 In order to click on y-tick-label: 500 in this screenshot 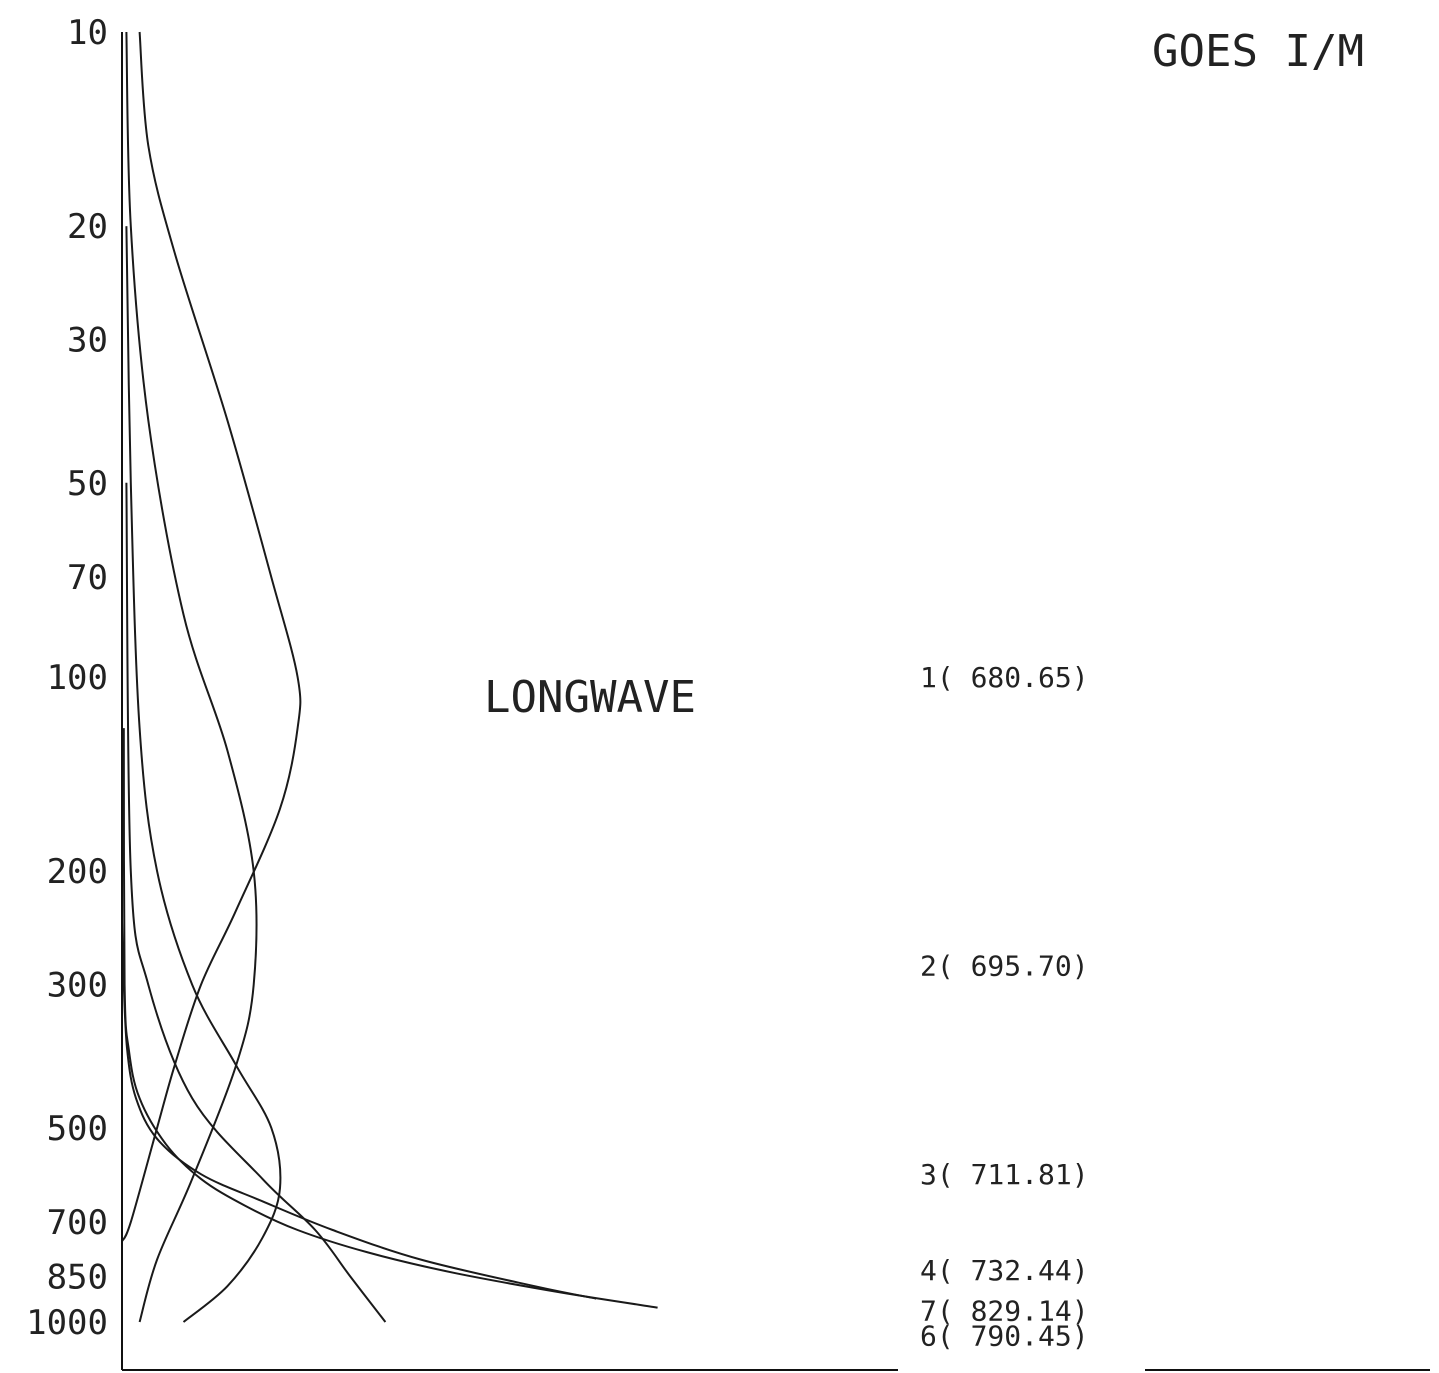, I will do `click(77, 1129)`.